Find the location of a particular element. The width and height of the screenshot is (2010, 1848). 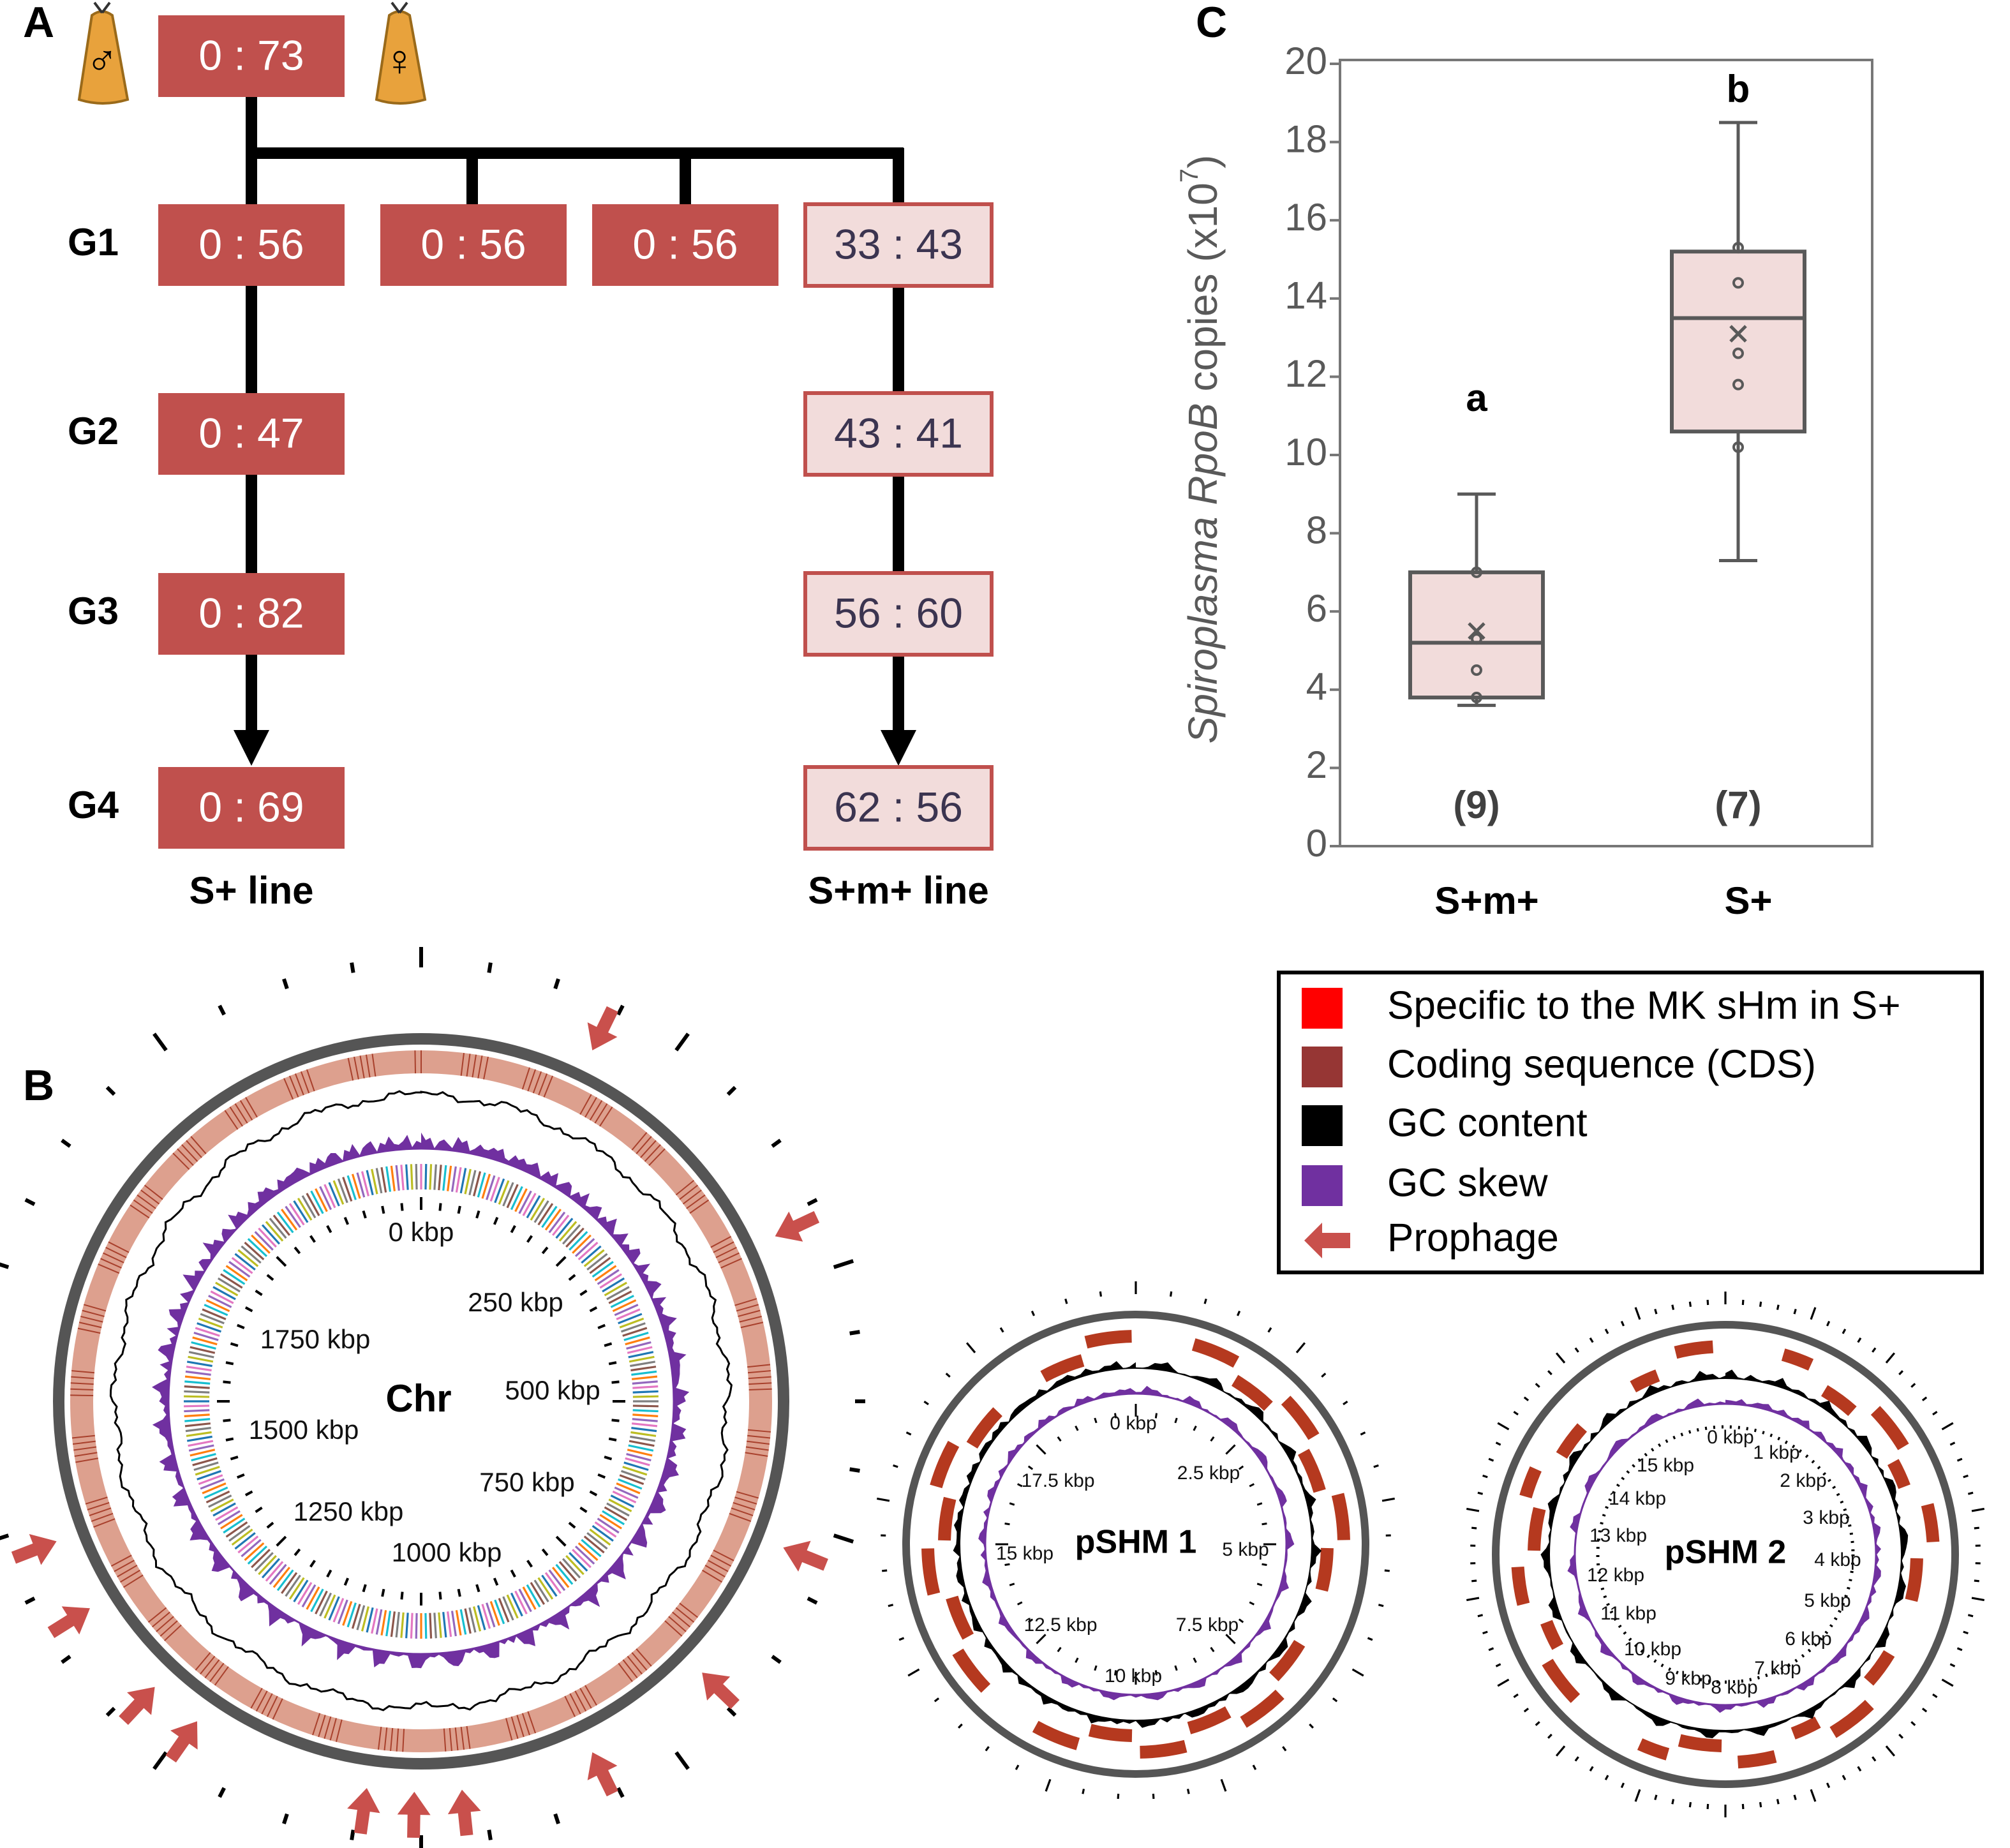

female-moth is located at coordinates (401, 53).